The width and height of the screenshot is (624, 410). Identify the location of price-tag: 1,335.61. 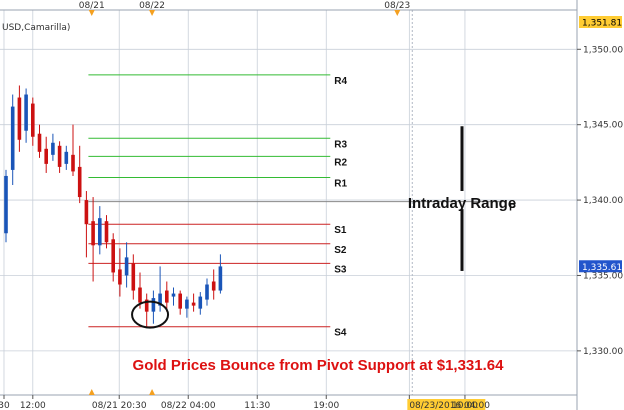
(600, 266).